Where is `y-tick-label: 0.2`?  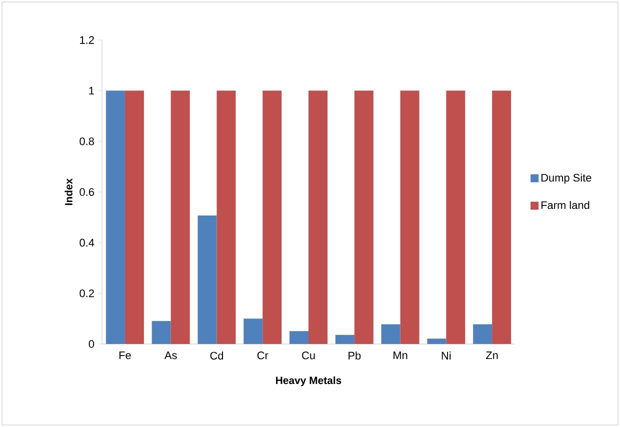 y-tick-label: 0.2 is located at coordinates (87, 293).